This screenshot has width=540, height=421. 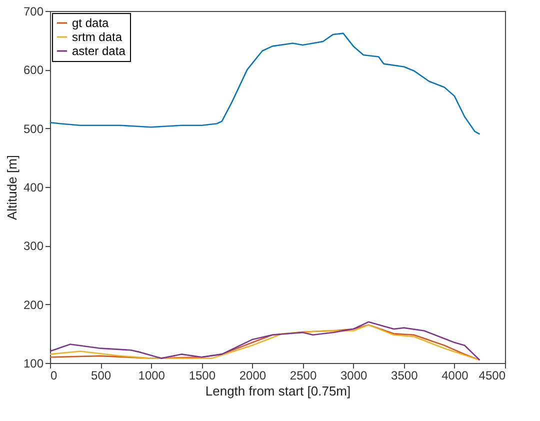 What do you see at coordinates (455, 375) in the screenshot?
I see `x-tick-label: 4000` at bounding box center [455, 375].